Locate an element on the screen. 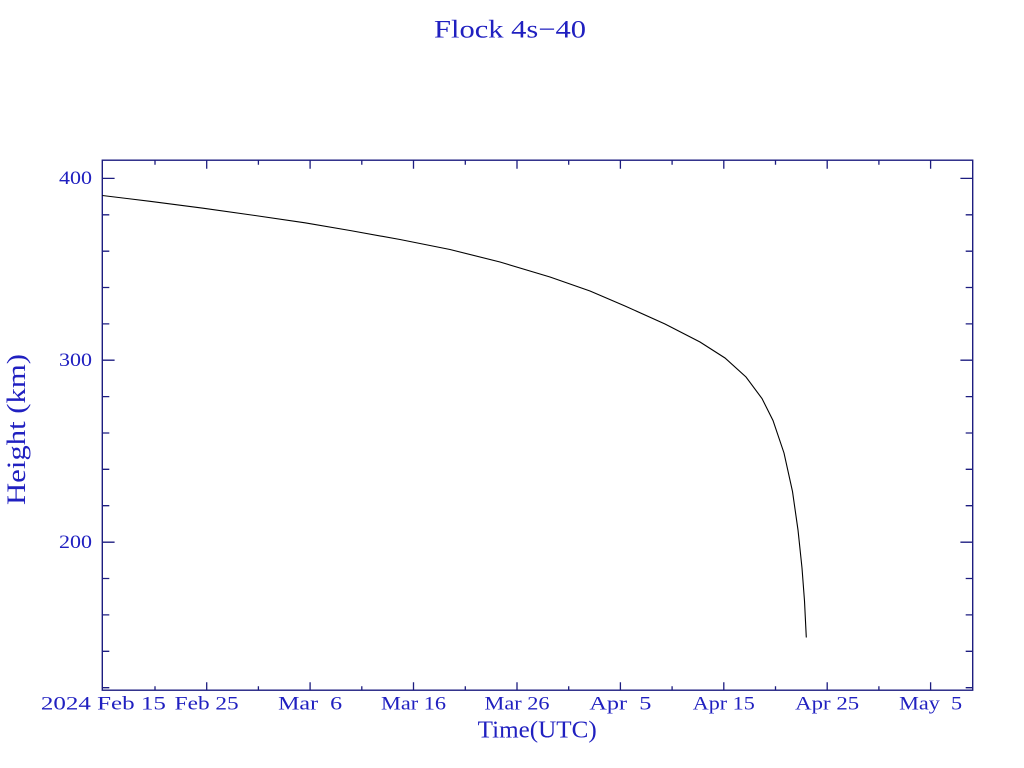 The width and height of the screenshot is (1024, 768). svg-text: May 5 is located at coordinates (930, 704).